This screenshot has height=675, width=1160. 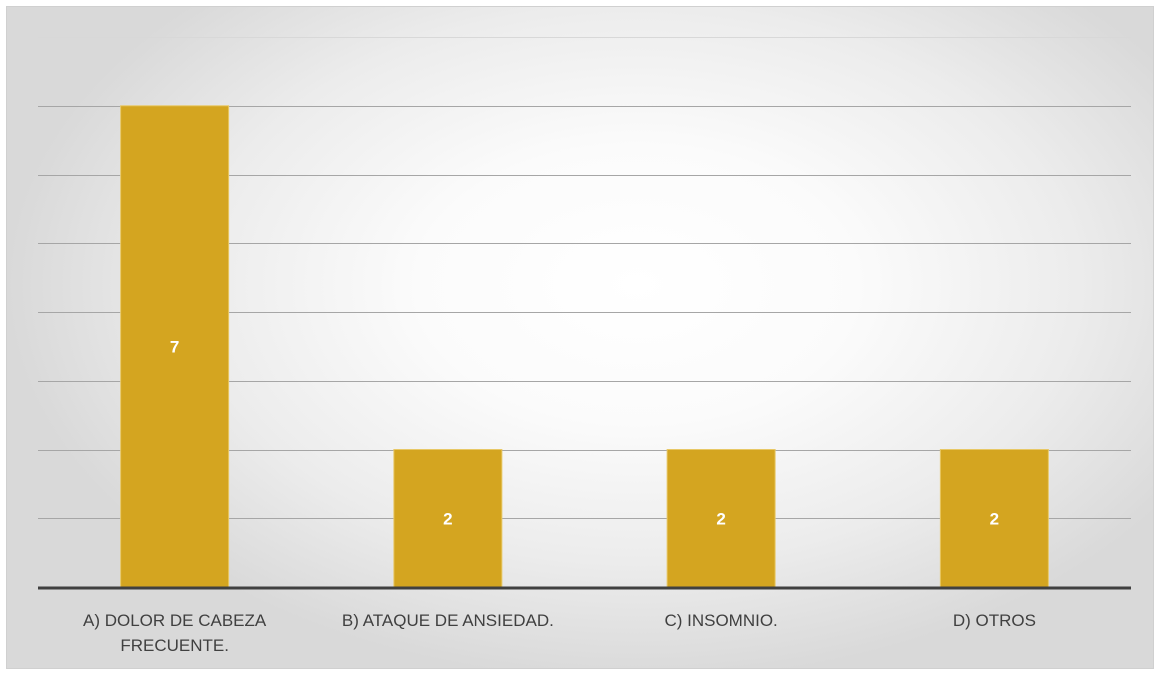 I want to click on category-label: A) DOLOR DE CABEZA, so click(x=175, y=620).